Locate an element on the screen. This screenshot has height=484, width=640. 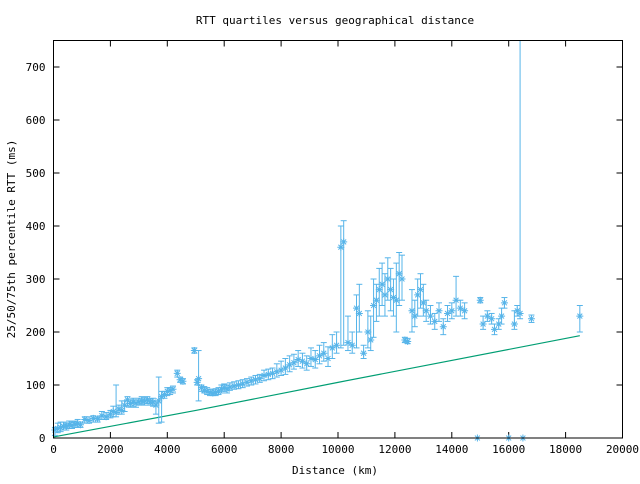
x-tick-label: 18000 is located at coordinates (565, 449).